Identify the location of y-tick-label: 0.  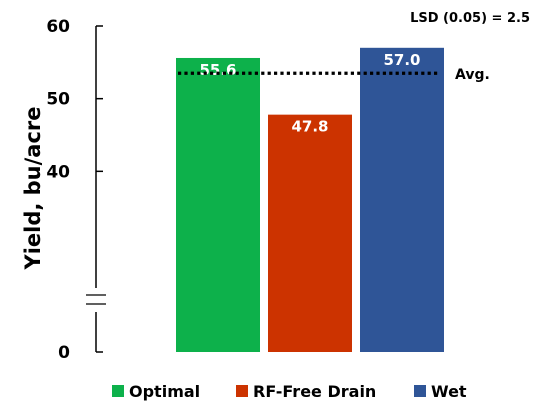
(64, 353).